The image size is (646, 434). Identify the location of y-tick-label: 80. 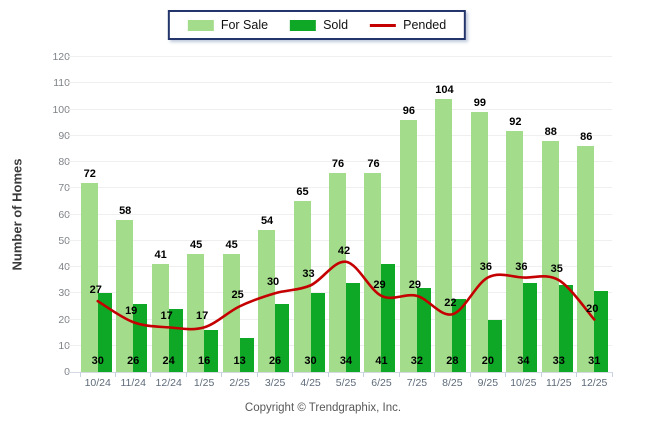
(64, 162).